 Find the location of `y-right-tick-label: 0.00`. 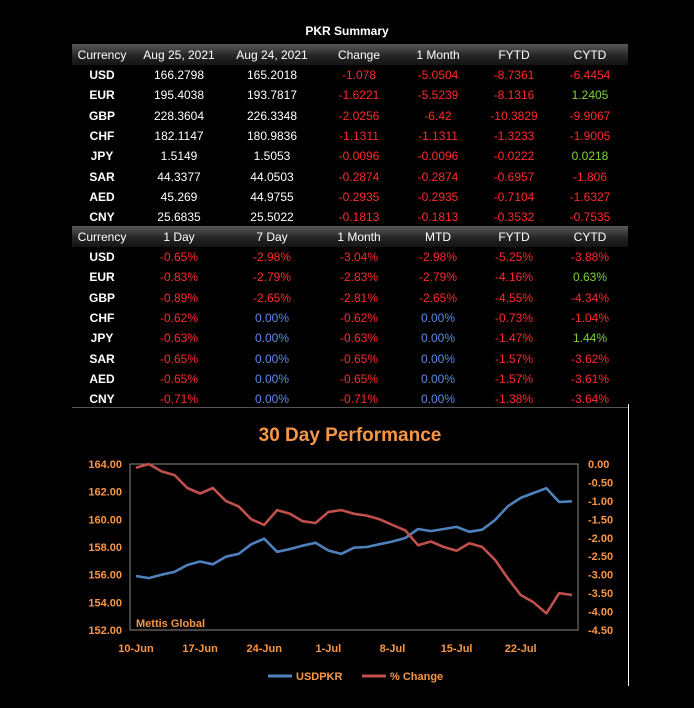

y-right-tick-label: 0.00 is located at coordinates (598, 465).